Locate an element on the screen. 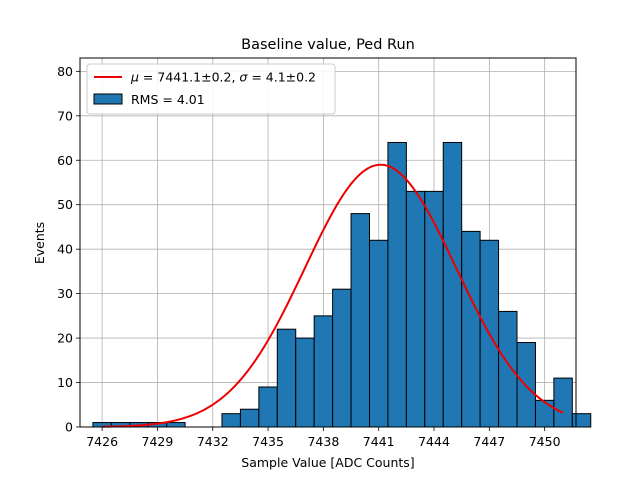  x-tick-label: 7441 is located at coordinates (379, 441).